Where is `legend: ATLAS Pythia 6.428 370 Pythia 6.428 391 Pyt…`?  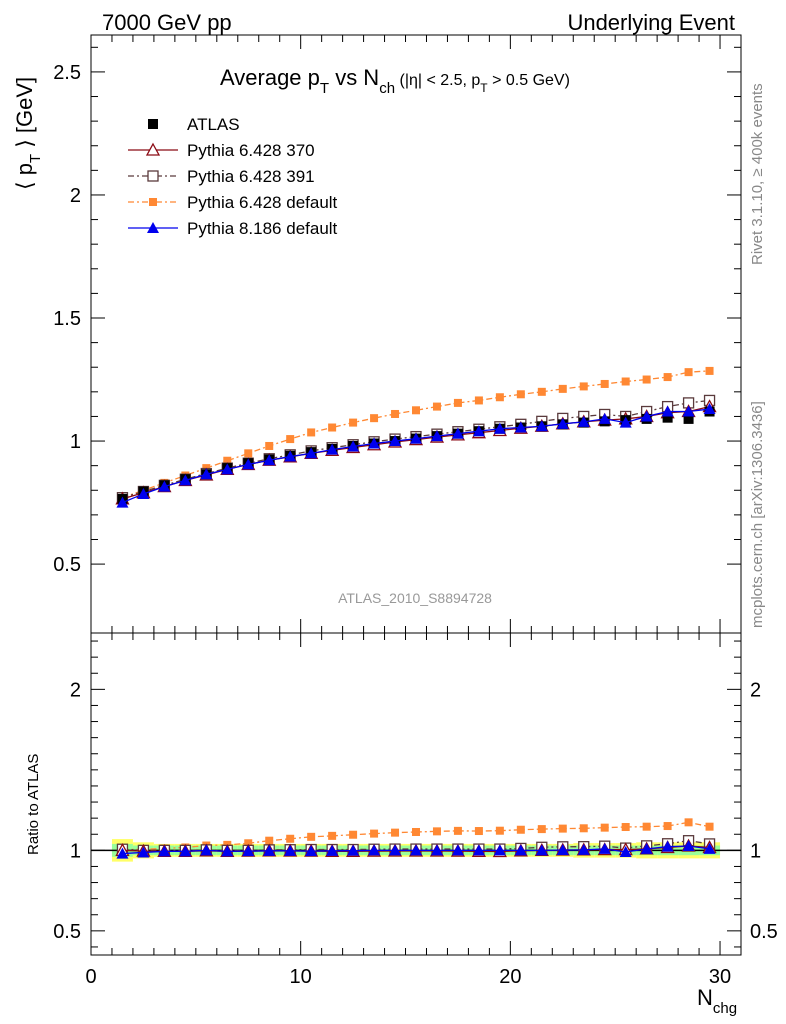
legend: ATLAS Pythia 6.428 370 Pythia 6.428 391 Pyt… is located at coordinates (233, 176).